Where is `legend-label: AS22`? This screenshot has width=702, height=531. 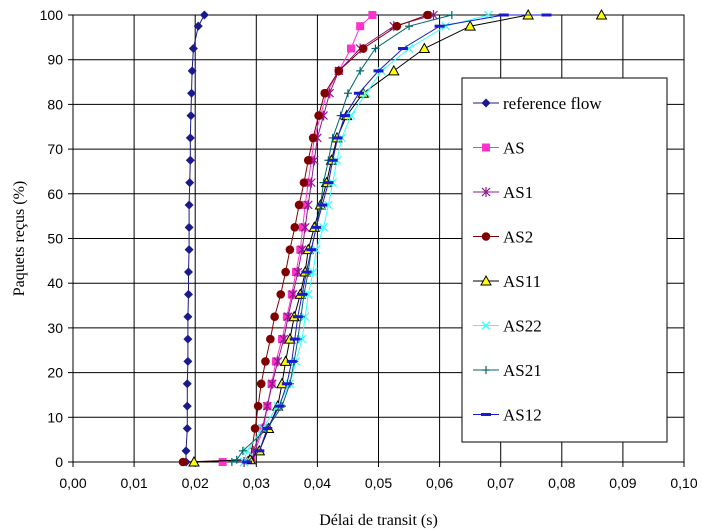
legend-label: AS22 is located at coordinates (522, 326).